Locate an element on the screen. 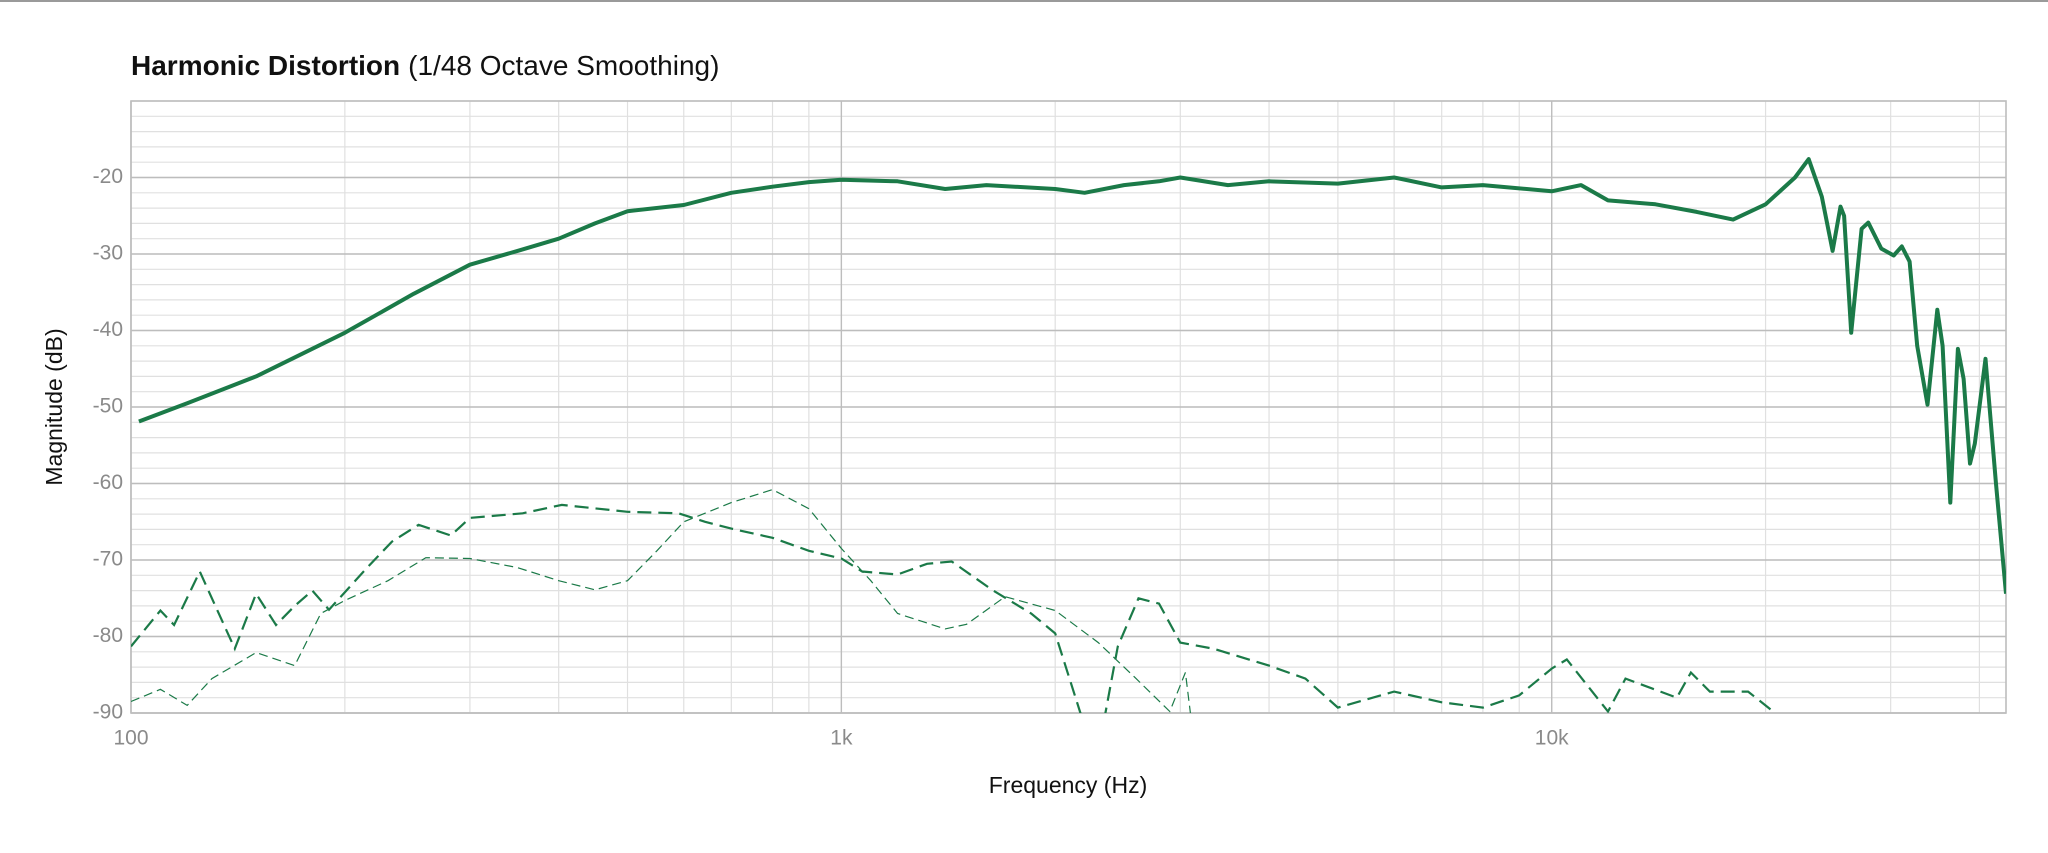 Image resolution: width=2048 pixels, height=853 pixels. x-tick-label: 10k is located at coordinates (1552, 738).